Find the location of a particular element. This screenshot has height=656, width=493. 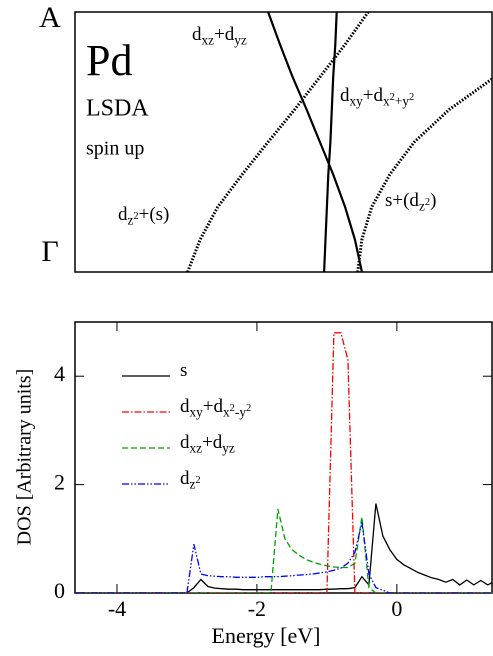

panel-subtitle: LSDA is located at coordinates (117, 109).